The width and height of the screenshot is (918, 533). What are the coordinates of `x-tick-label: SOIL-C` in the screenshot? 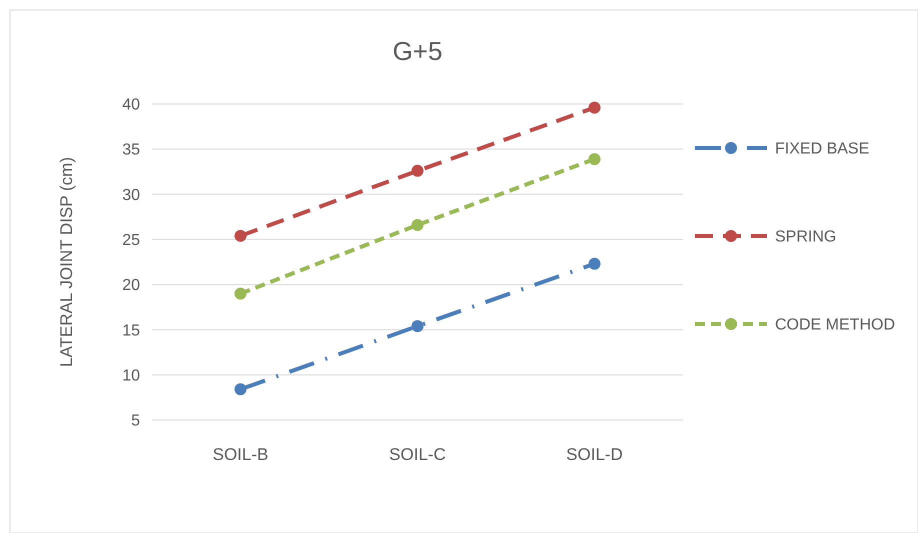 It's located at (417, 454).